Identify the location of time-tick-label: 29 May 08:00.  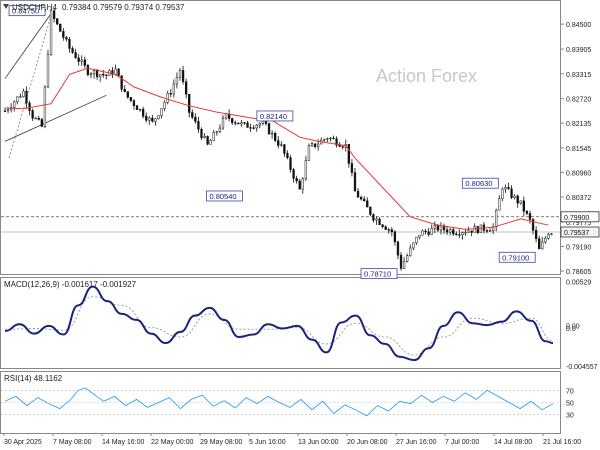
(221, 442).